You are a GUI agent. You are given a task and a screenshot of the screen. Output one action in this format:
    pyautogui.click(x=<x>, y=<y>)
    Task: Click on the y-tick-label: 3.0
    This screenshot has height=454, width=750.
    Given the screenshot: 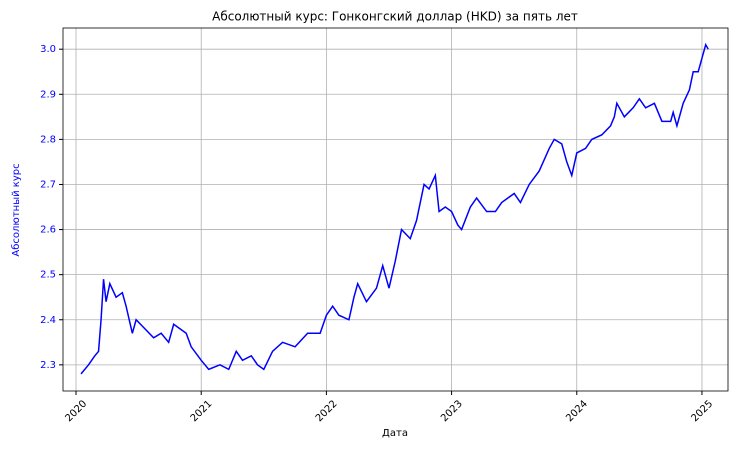 What is the action you would take?
    pyautogui.click(x=48, y=49)
    